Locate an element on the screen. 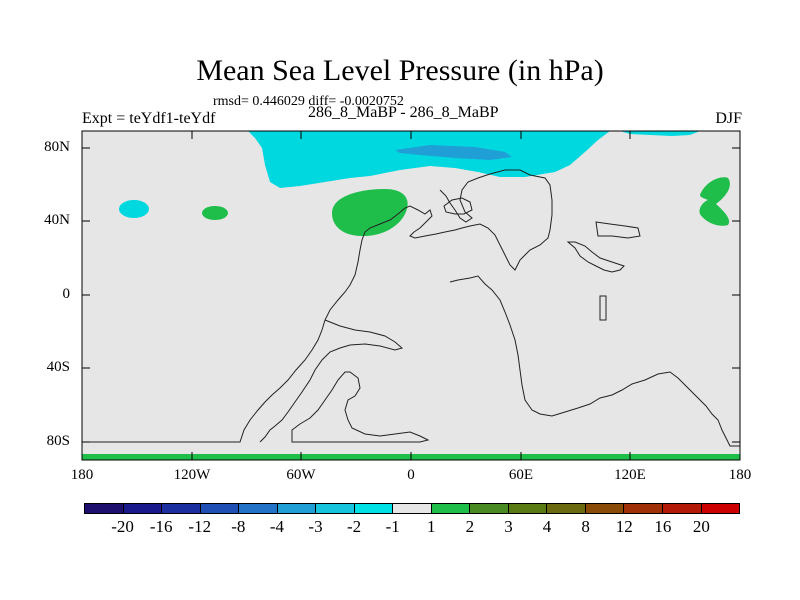  colorbar-label: -16 is located at coordinates (161, 526).